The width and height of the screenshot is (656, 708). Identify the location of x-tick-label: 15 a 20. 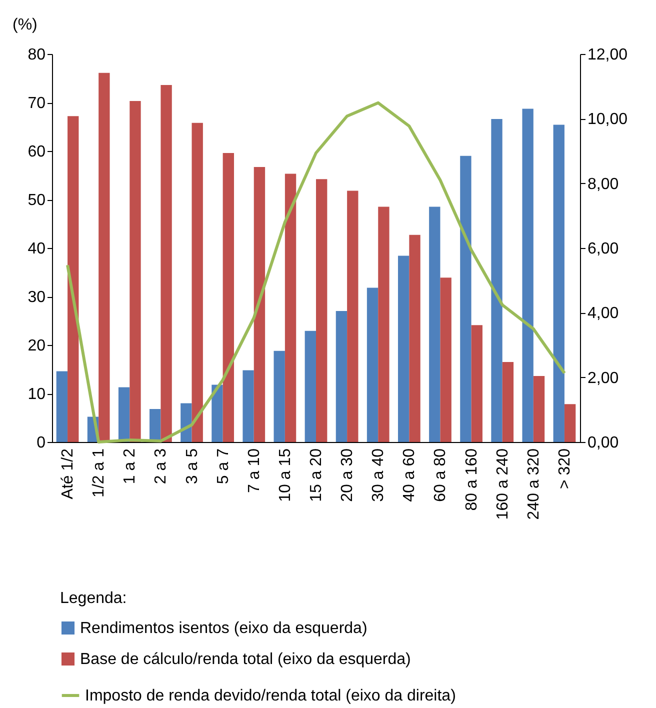
(316, 475).